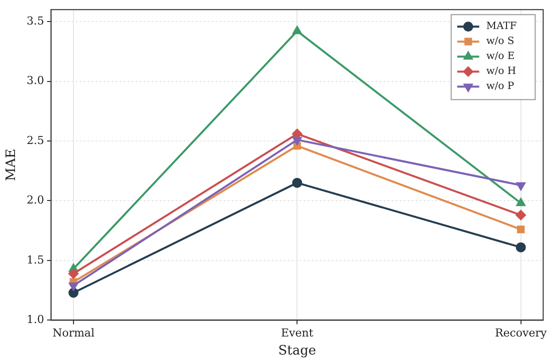 The height and width of the screenshot is (361, 550). What do you see at coordinates (35, 140) in the screenshot?
I see `y-tick-label: 2.5` at bounding box center [35, 140].